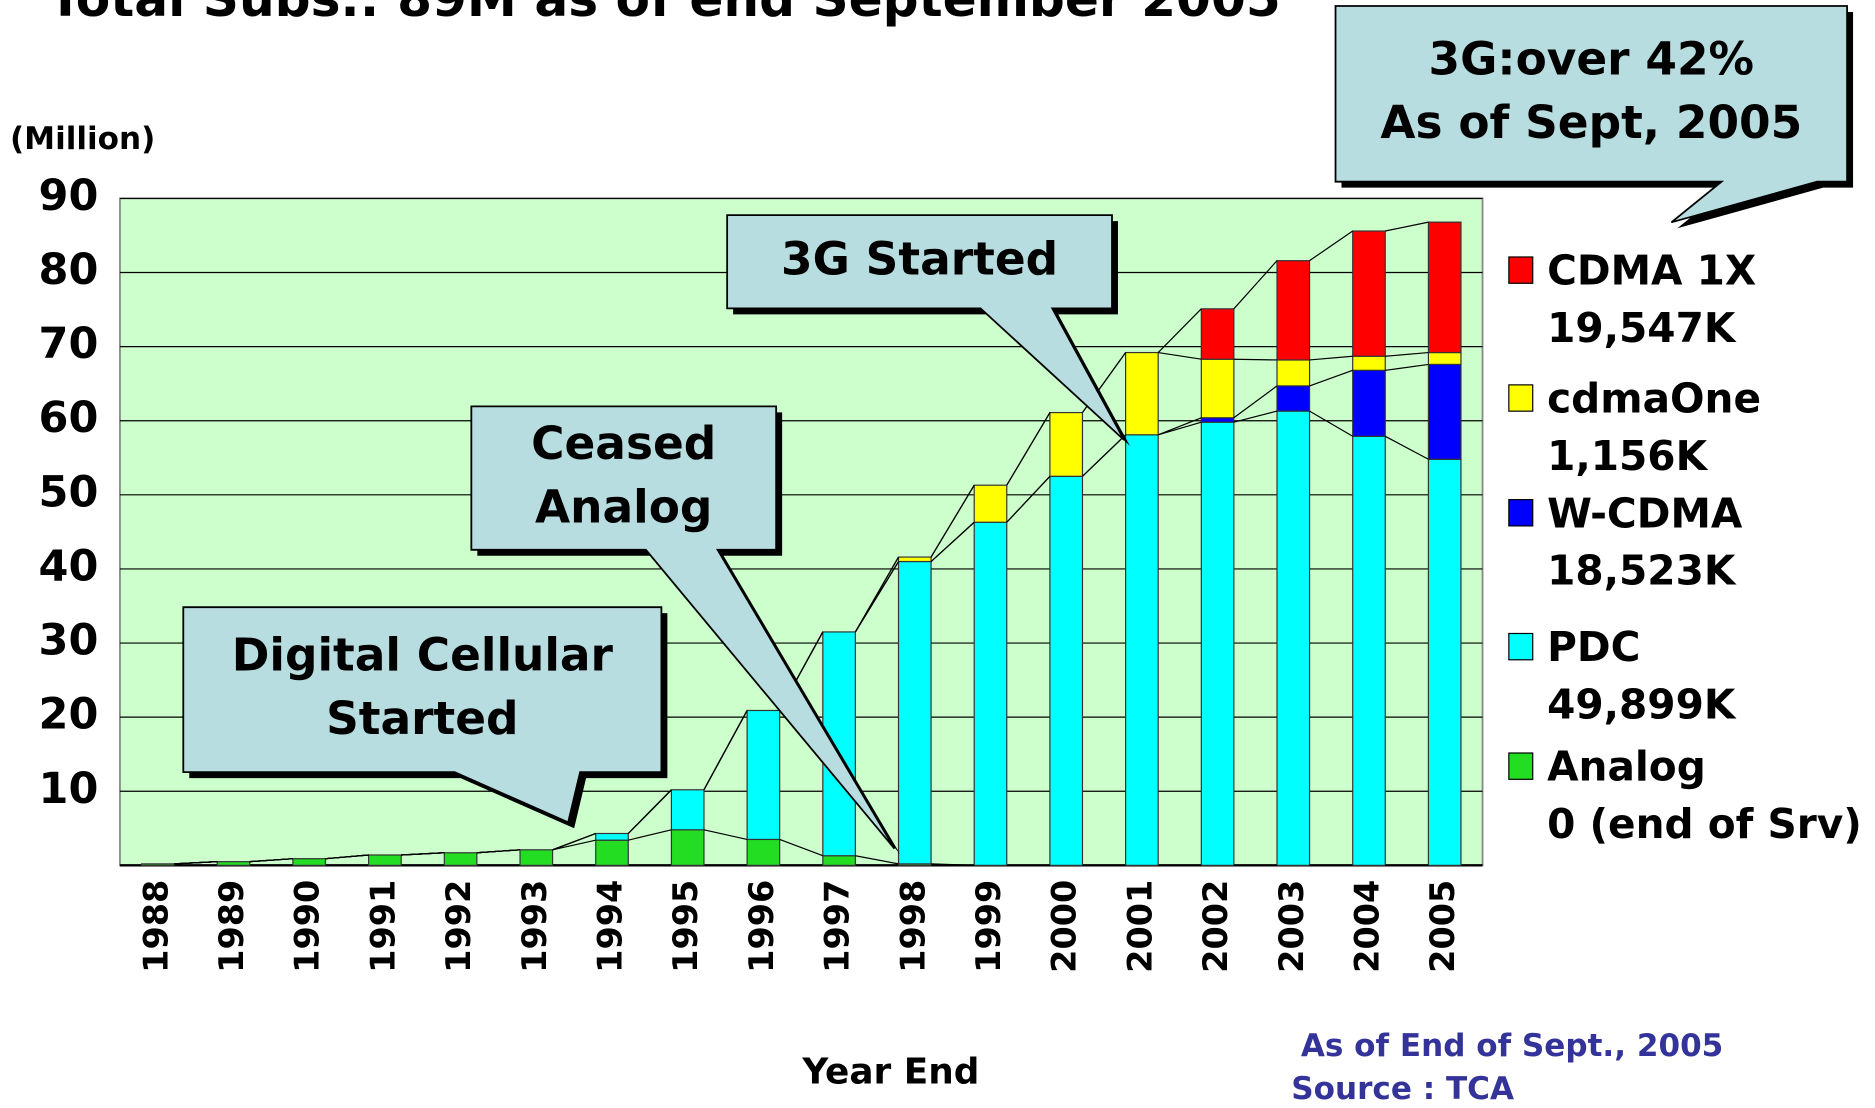 The width and height of the screenshot is (1875, 1108). What do you see at coordinates (1592, 59) in the screenshot?
I see `callout-text: 3G:over 42%` at bounding box center [1592, 59].